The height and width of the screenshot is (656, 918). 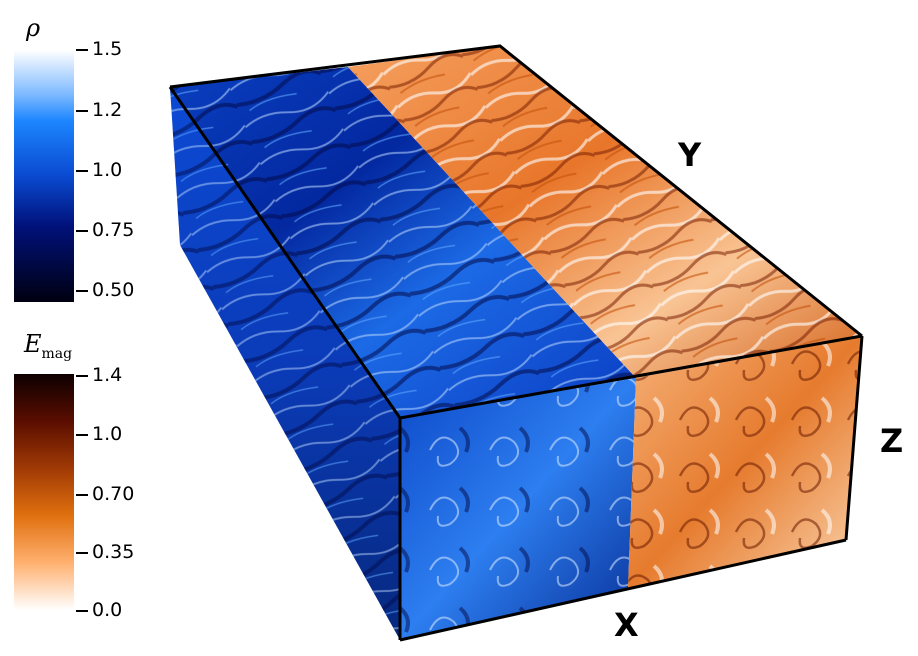 I want to click on emag-colorbar-title: Emag, so click(x=48, y=346).